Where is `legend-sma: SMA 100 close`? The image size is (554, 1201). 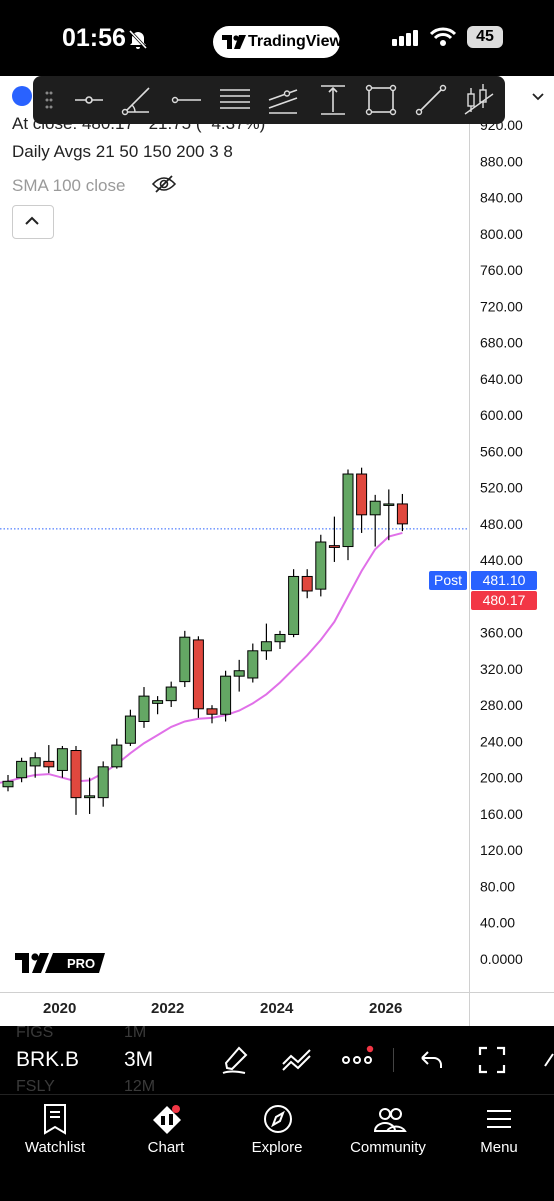 legend-sma: SMA 100 close is located at coordinates (69, 185).